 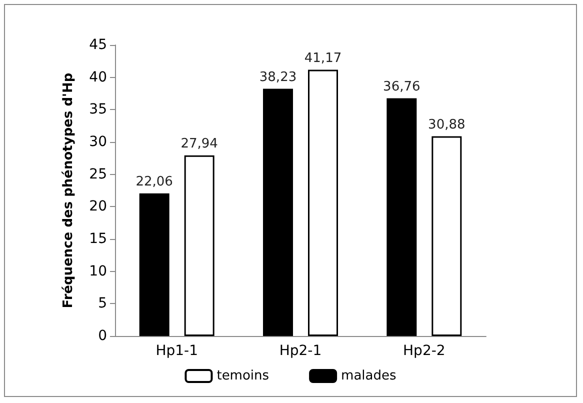 What do you see at coordinates (98, 206) in the screenshot?
I see `y-tick-label: 20` at bounding box center [98, 206].